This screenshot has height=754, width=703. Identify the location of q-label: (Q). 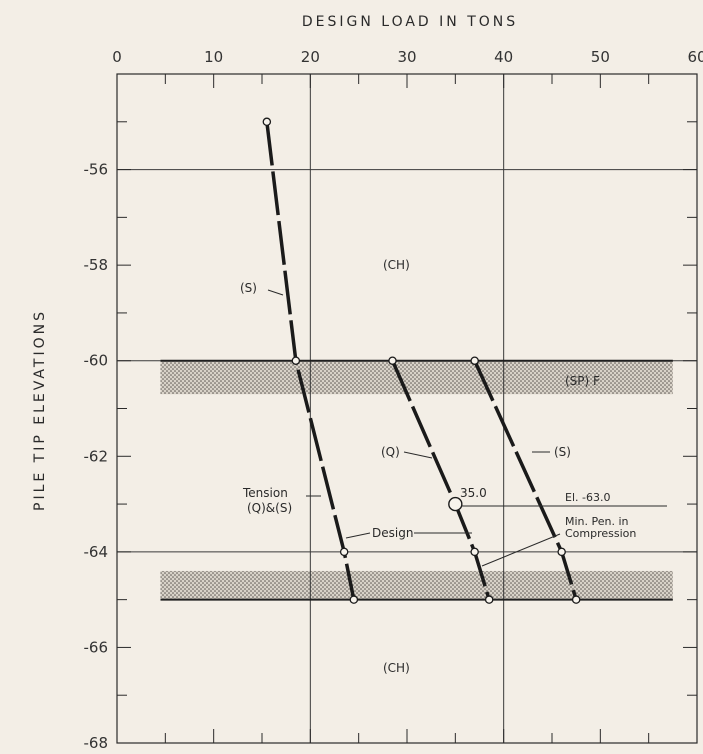
(390, 452).